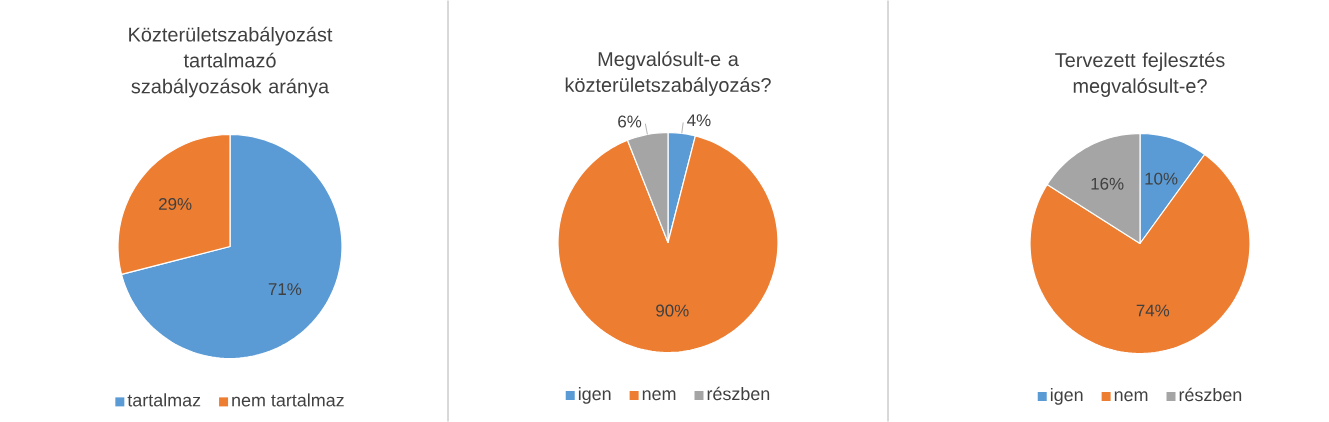 This screenshot has height=422, width=1329. Describe the element at coordinates (1107, 183) in the screenshot. I see `data-label: 16%` at that location.